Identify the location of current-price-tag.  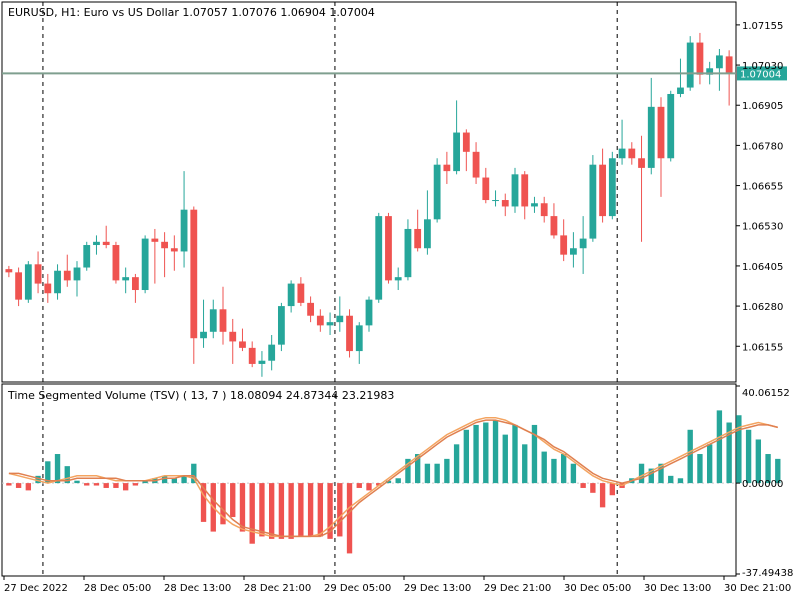
(762, 73).